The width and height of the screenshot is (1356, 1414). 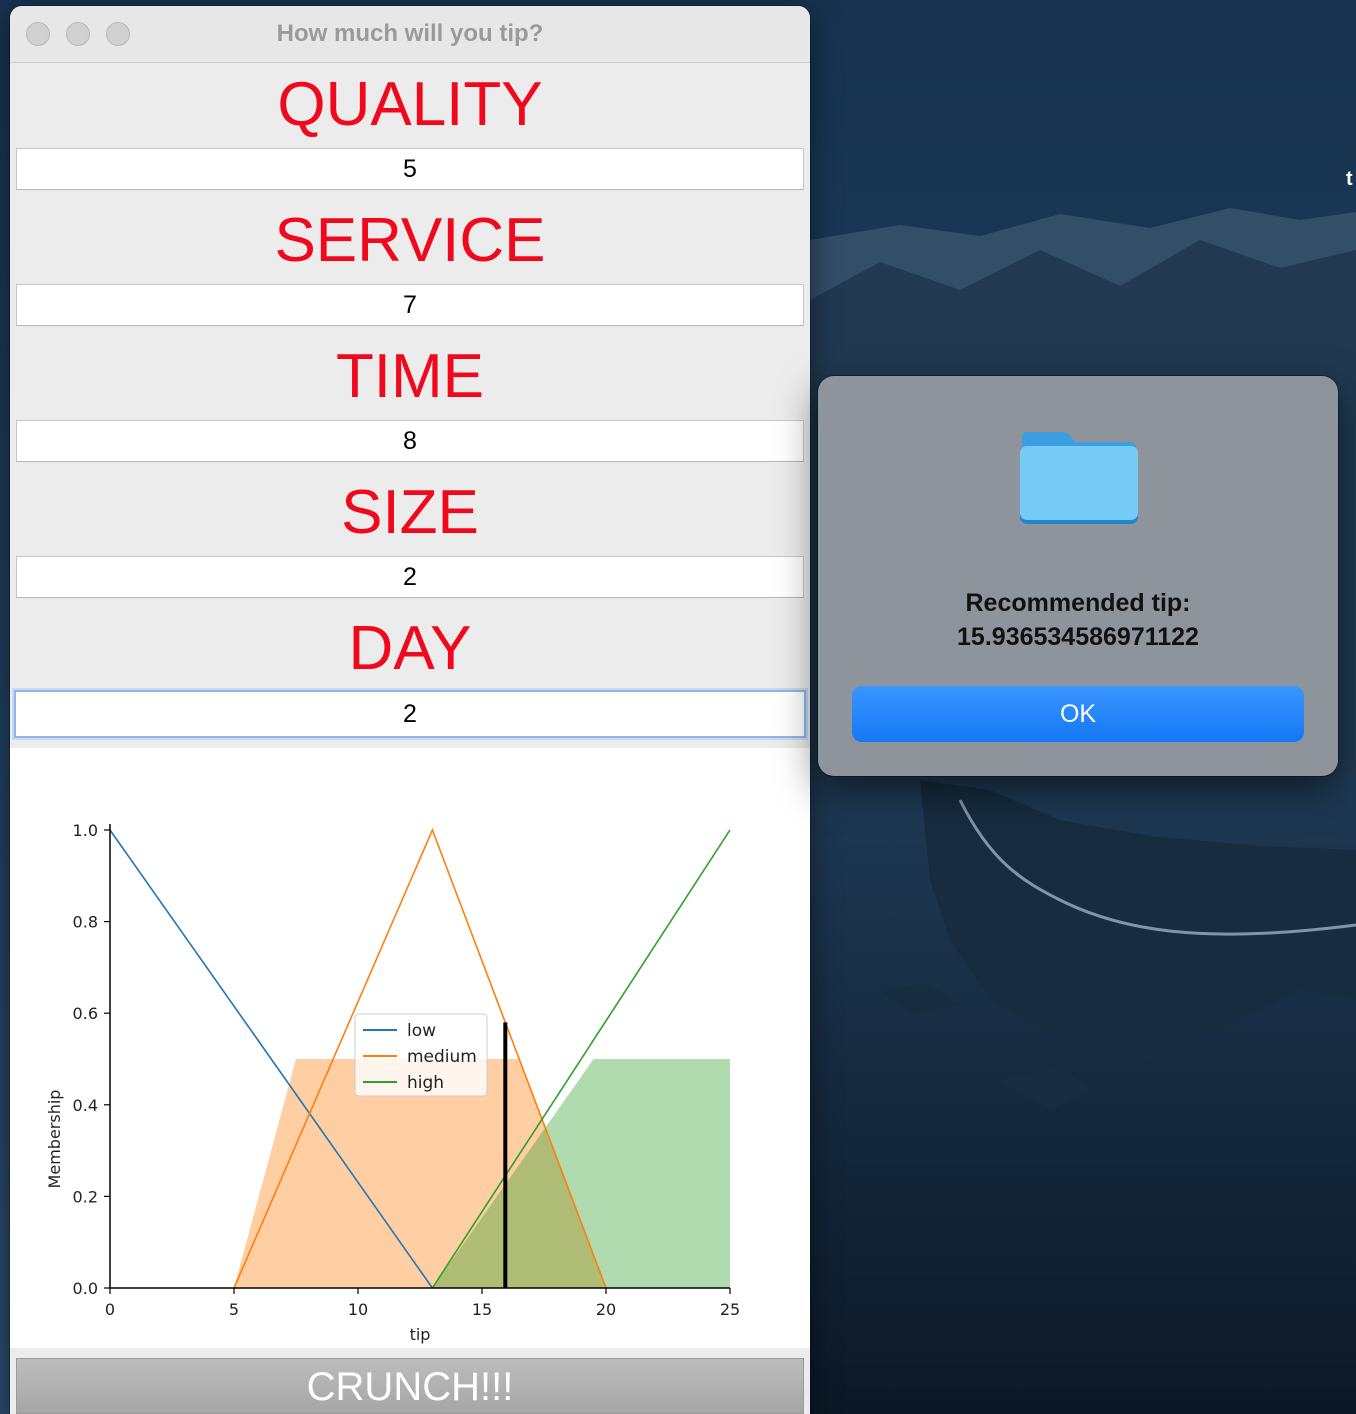 I want to click on window-title: How much will you tip?, so click(x=410, y=33).